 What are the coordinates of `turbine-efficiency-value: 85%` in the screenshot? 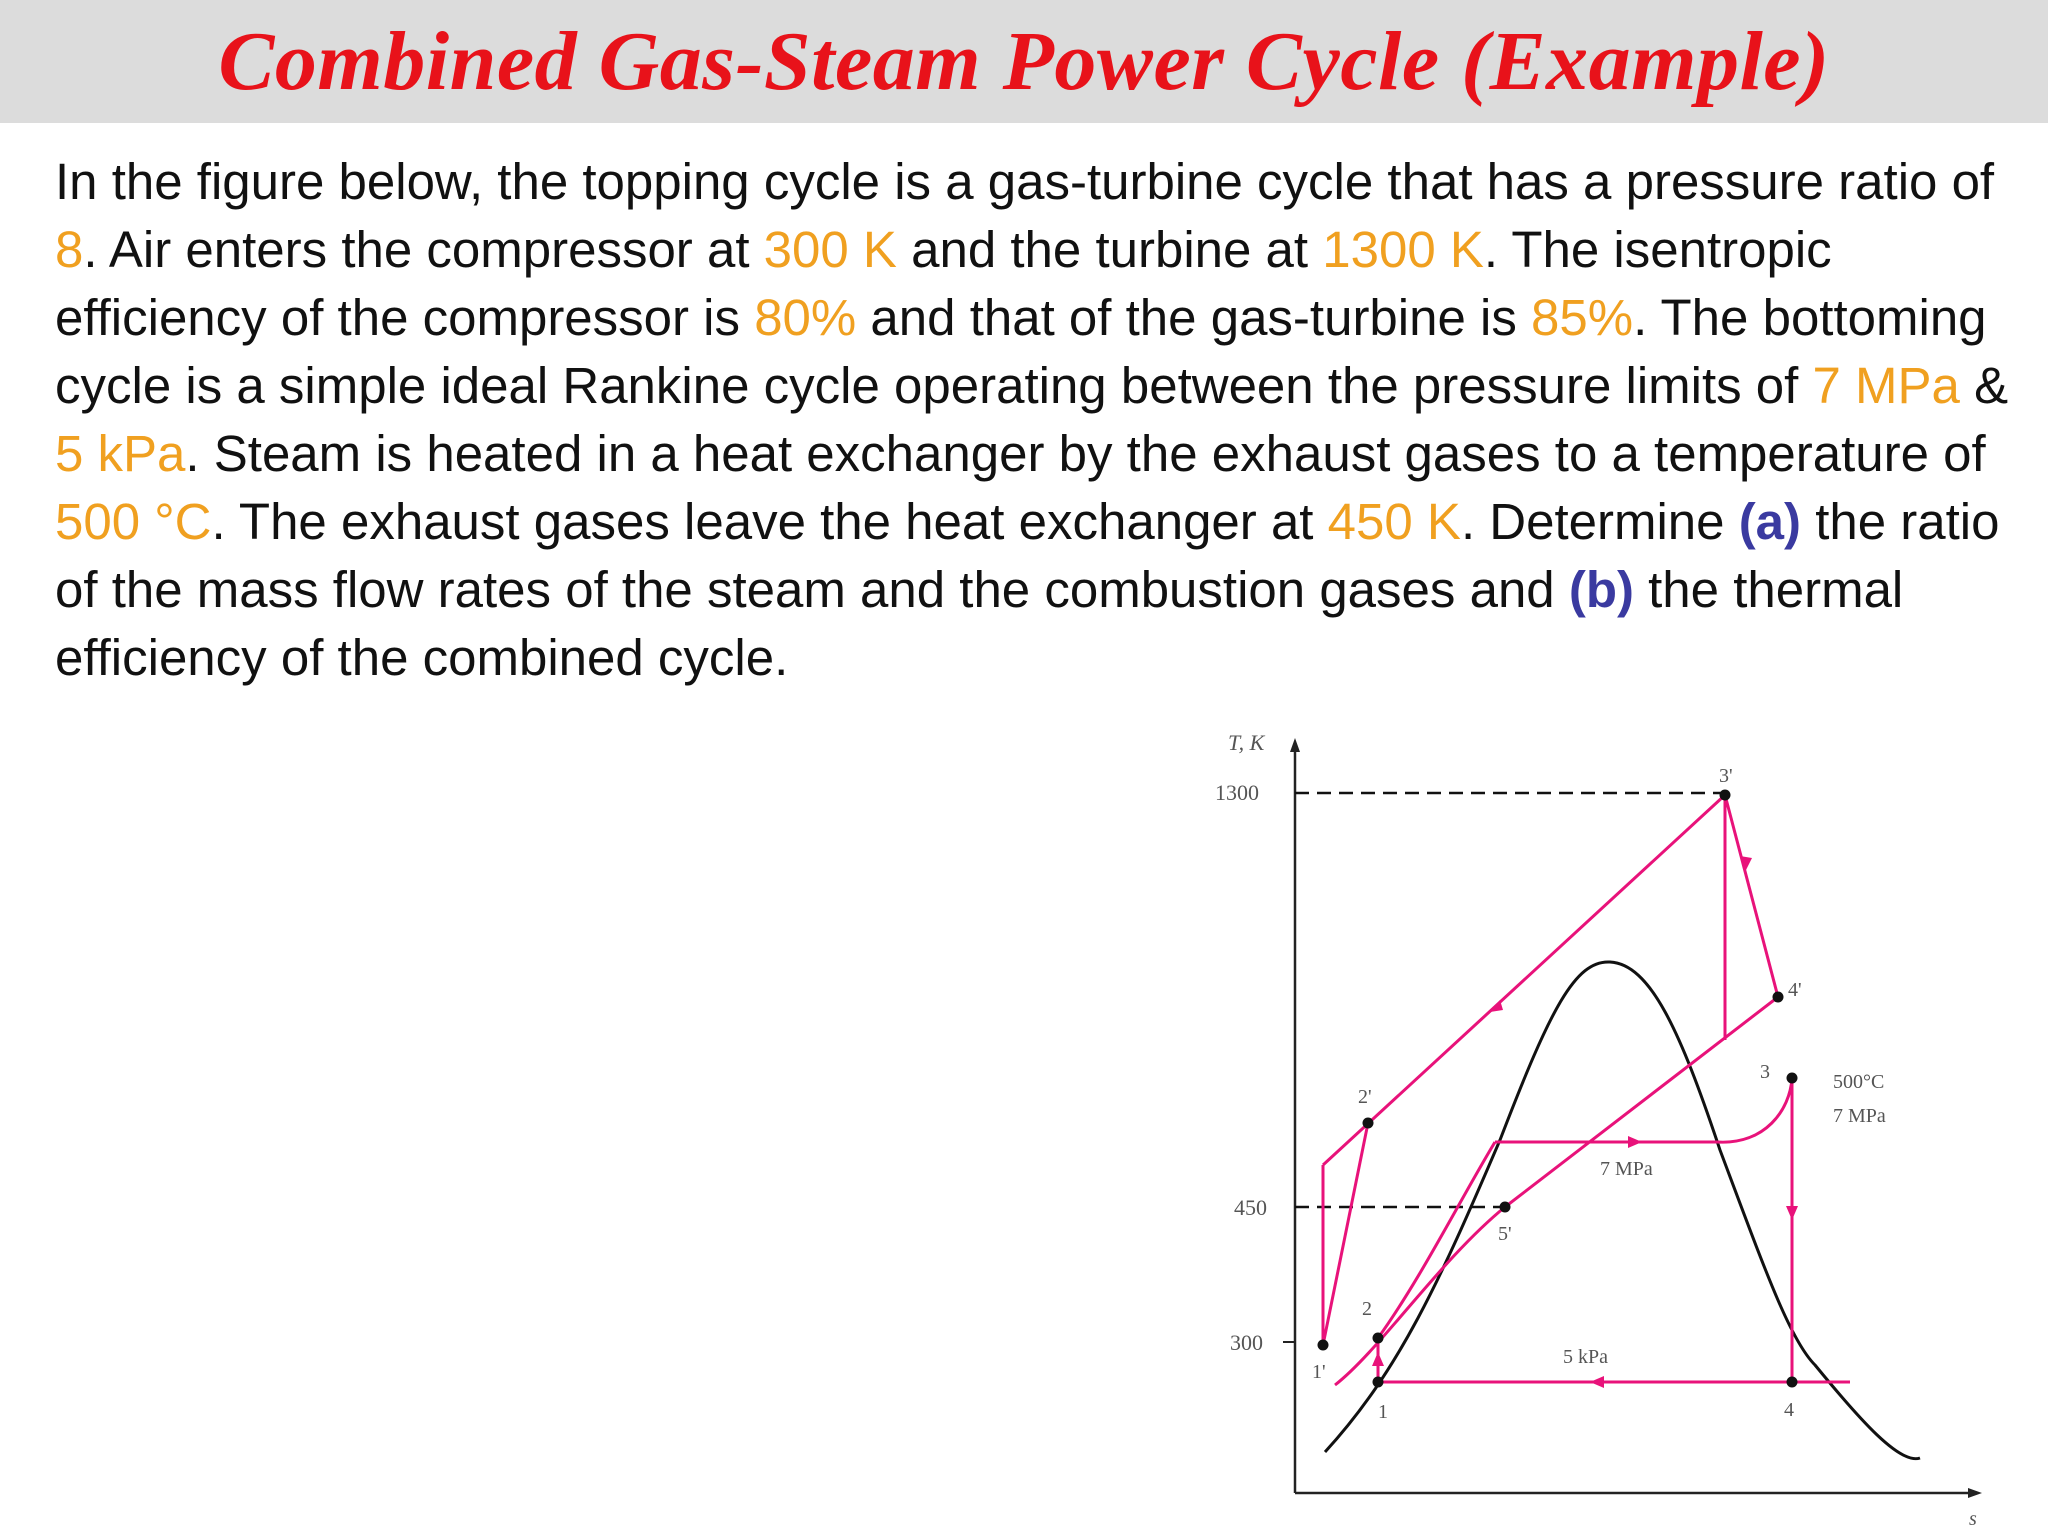 It's located at (1582, 317).